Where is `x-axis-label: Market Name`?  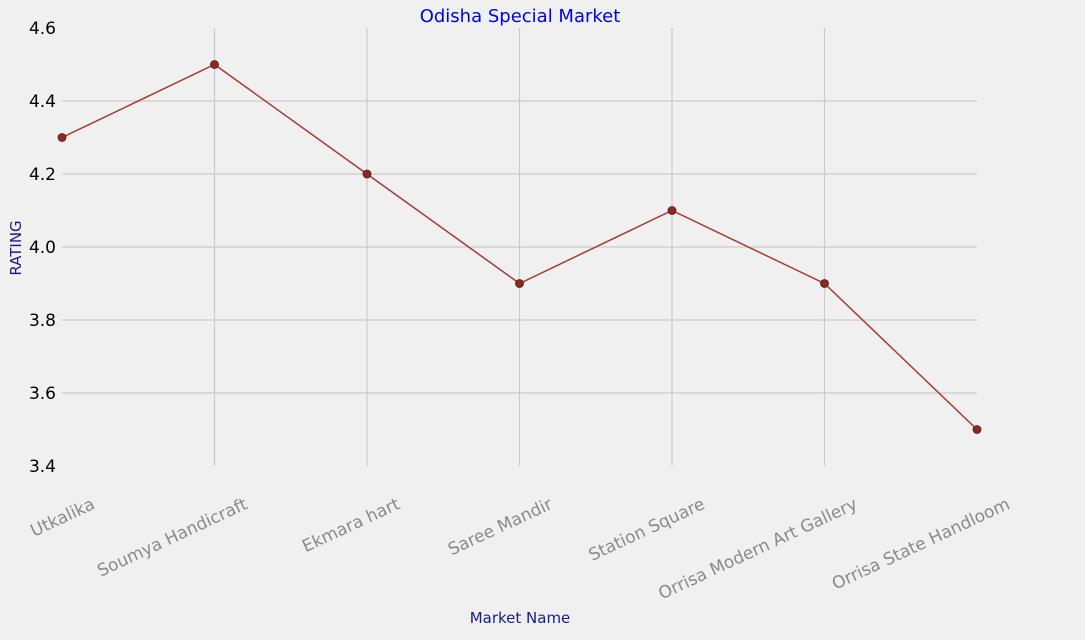
x-axis-label: Market Name is located at coordinates (520, 618).